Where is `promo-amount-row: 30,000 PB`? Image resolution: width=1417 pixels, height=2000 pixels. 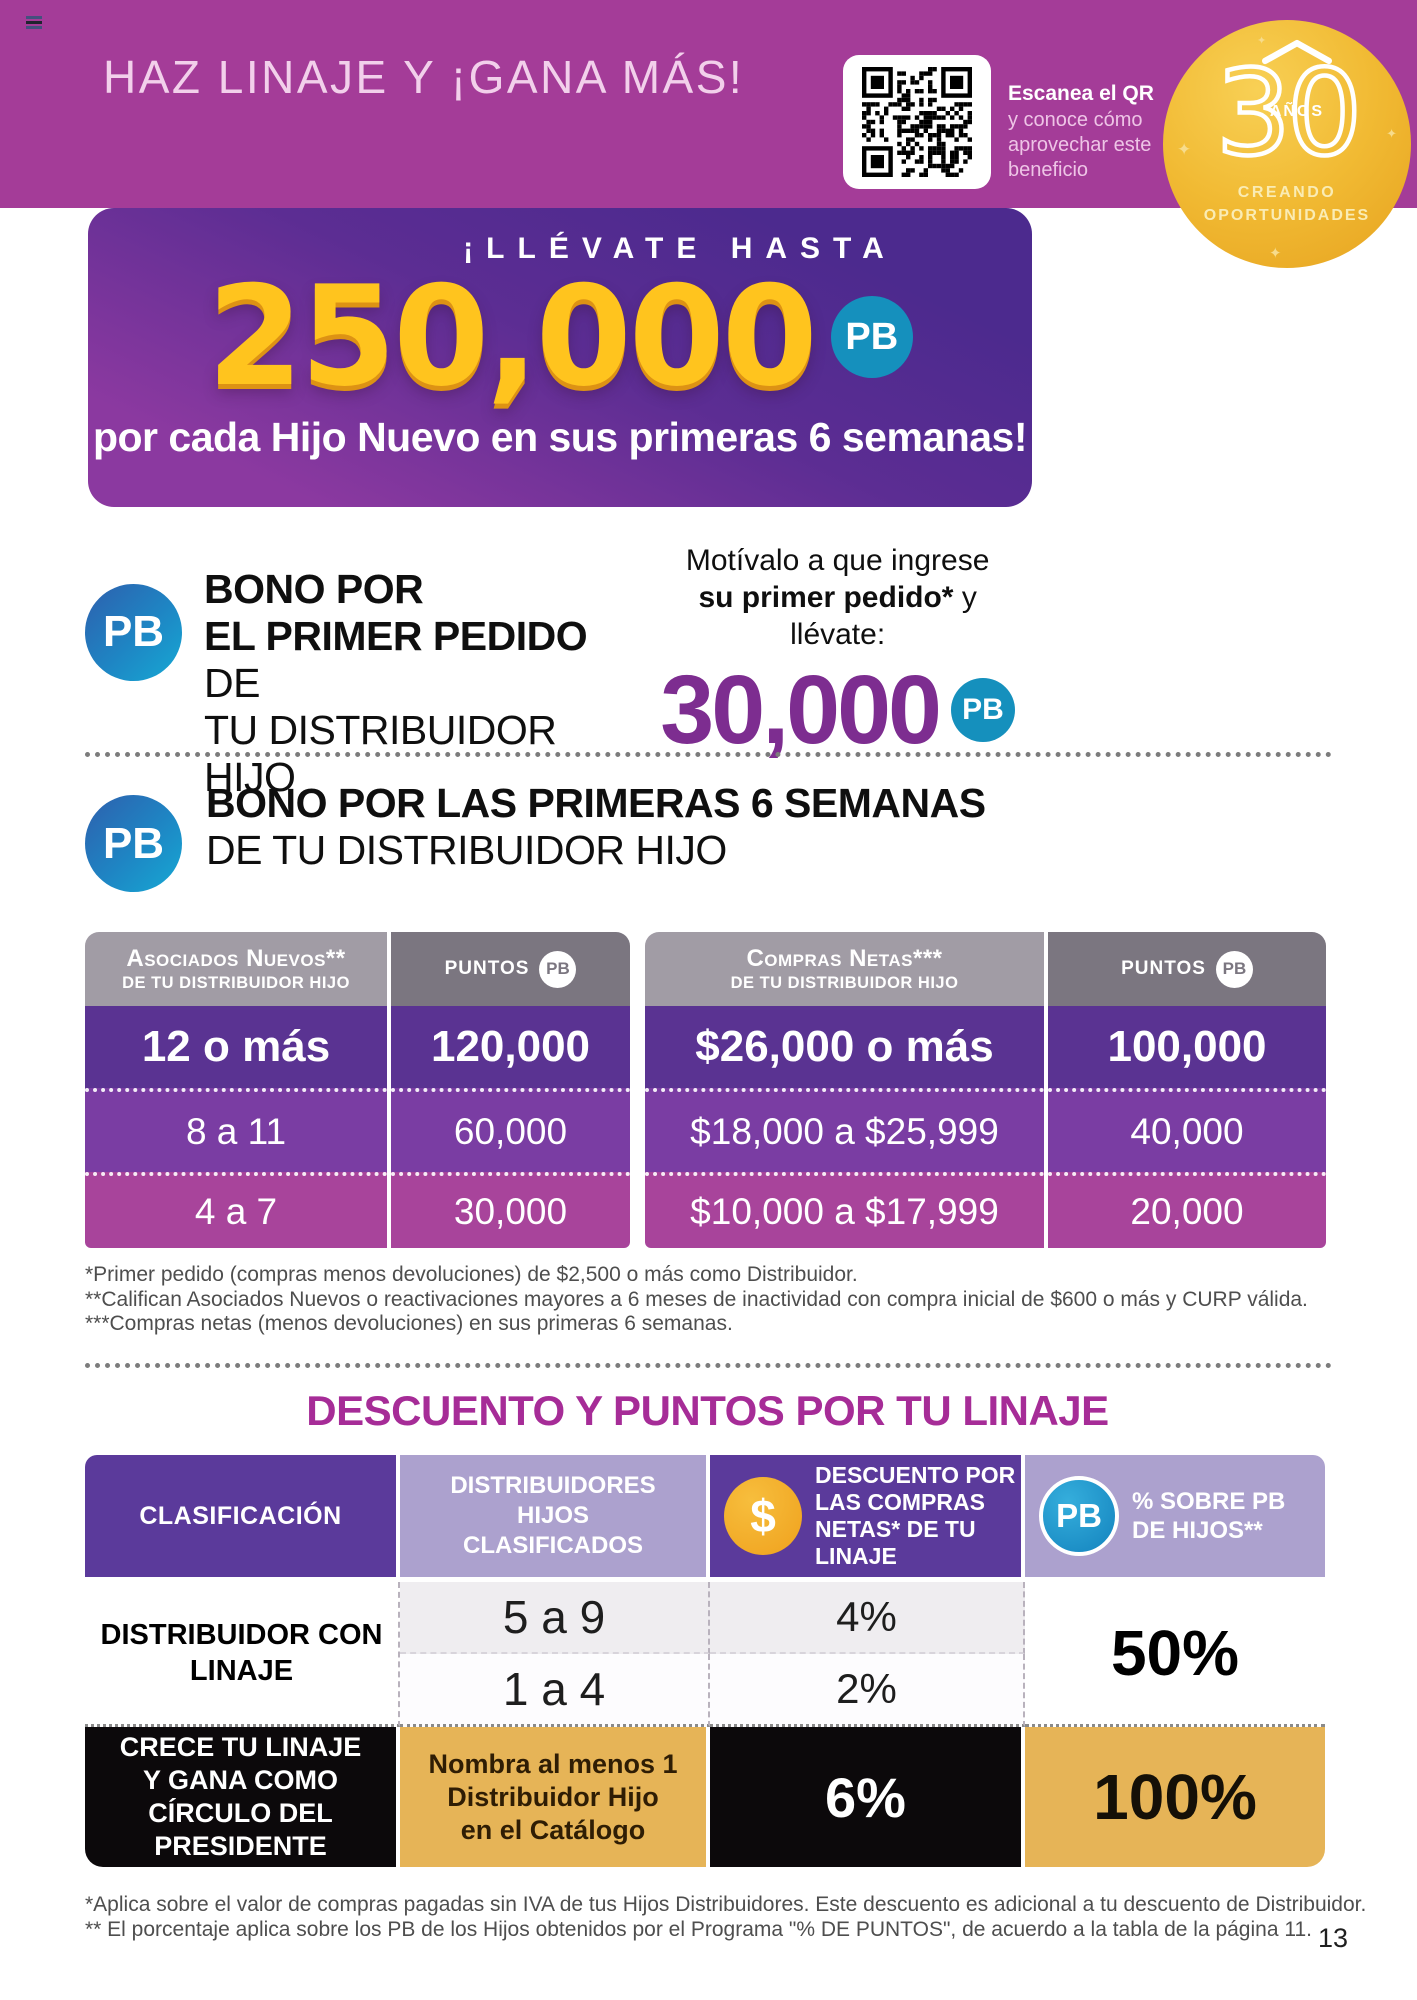
promo-amount-row: 30,000 PB is located at coordinates (837, 709).